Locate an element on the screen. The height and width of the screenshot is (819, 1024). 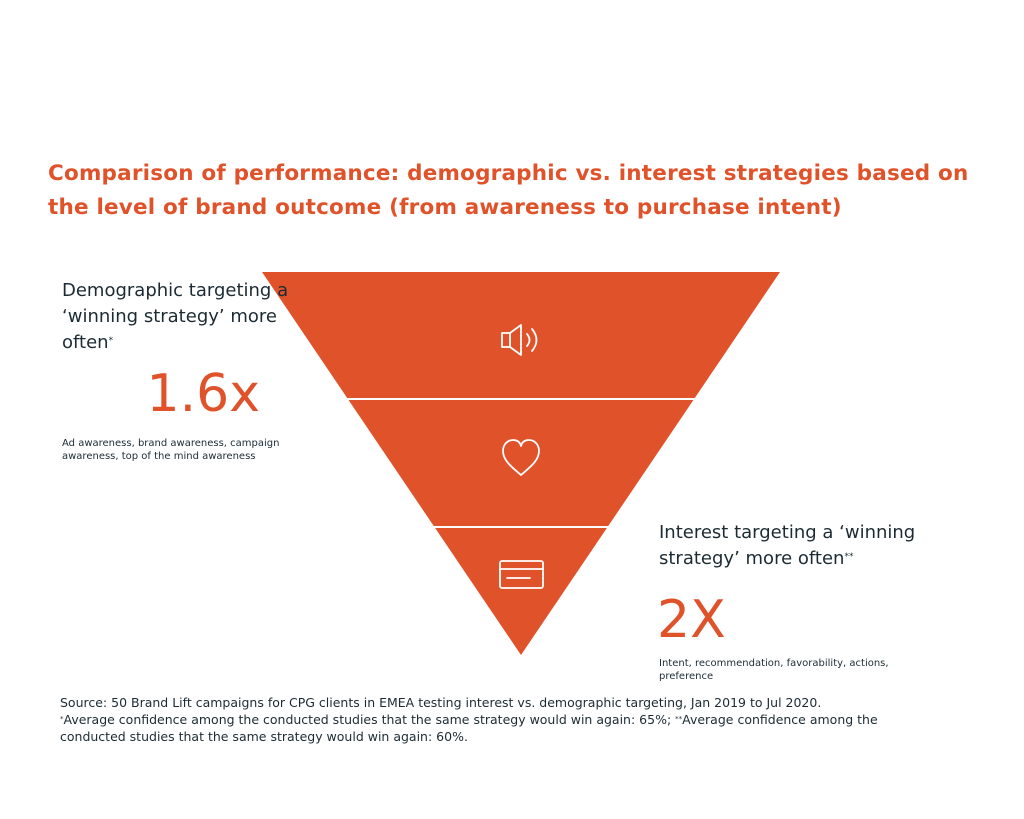
heart-icon is located at coordinates (521, 457).